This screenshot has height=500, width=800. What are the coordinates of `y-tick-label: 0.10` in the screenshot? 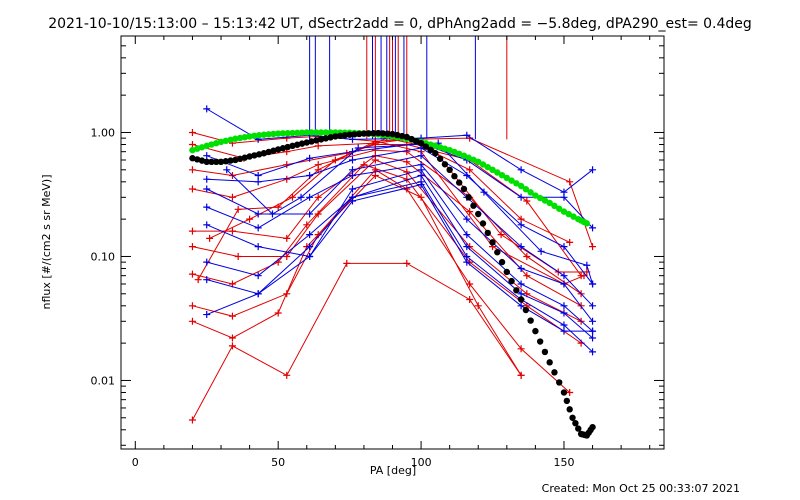 It's located at (103, 256).